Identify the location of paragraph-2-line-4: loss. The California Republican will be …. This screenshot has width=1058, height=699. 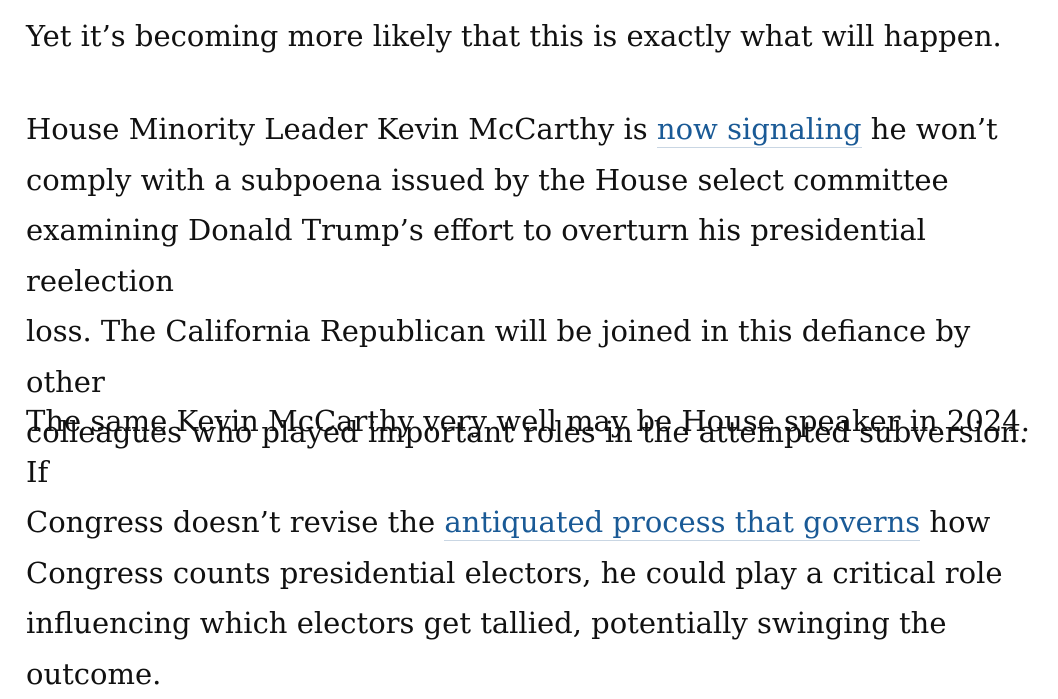
(498, 356).